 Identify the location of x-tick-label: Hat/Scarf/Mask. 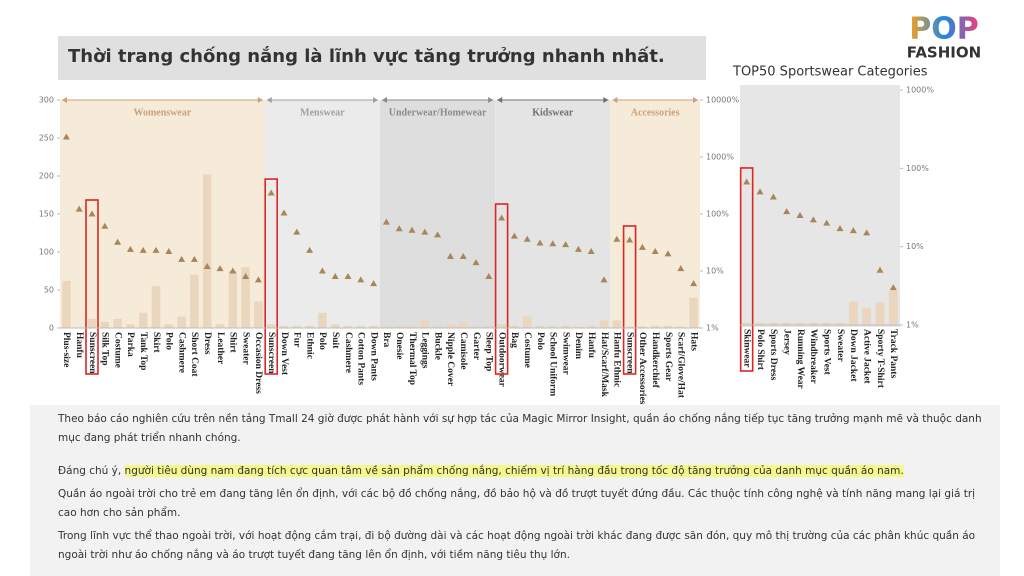
(604, 365).